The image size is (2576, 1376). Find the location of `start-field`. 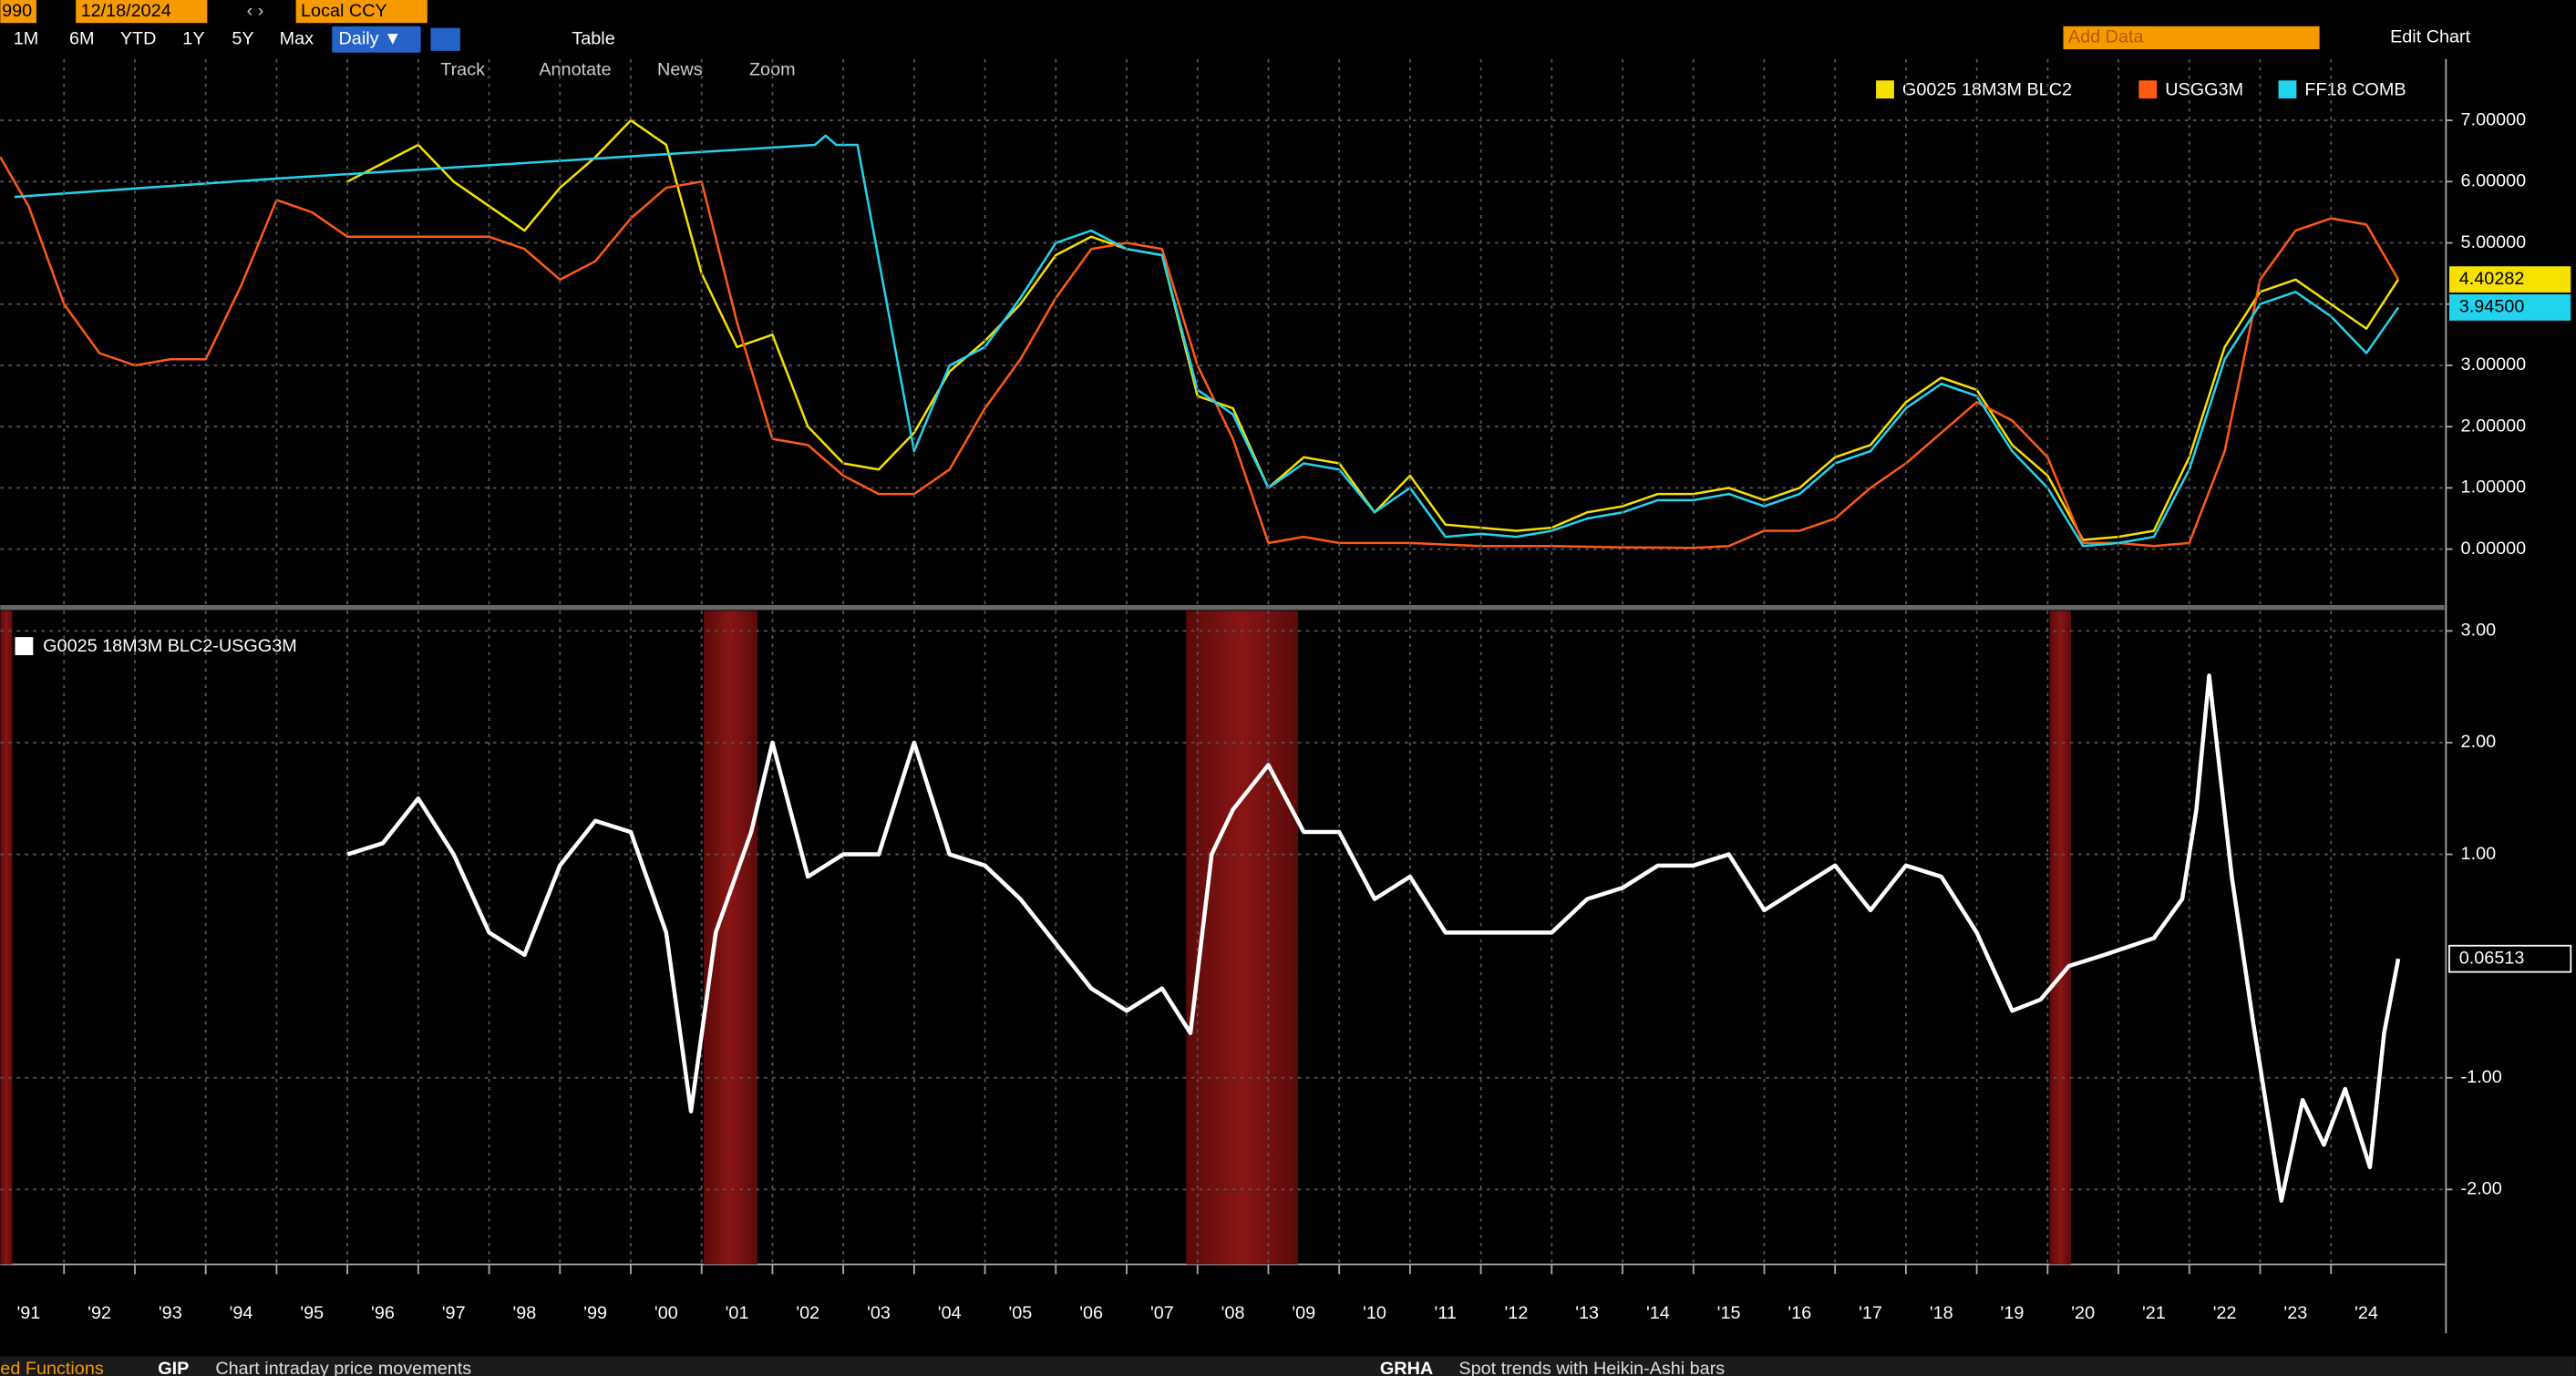

start-field is located at coordinates (18, 12).